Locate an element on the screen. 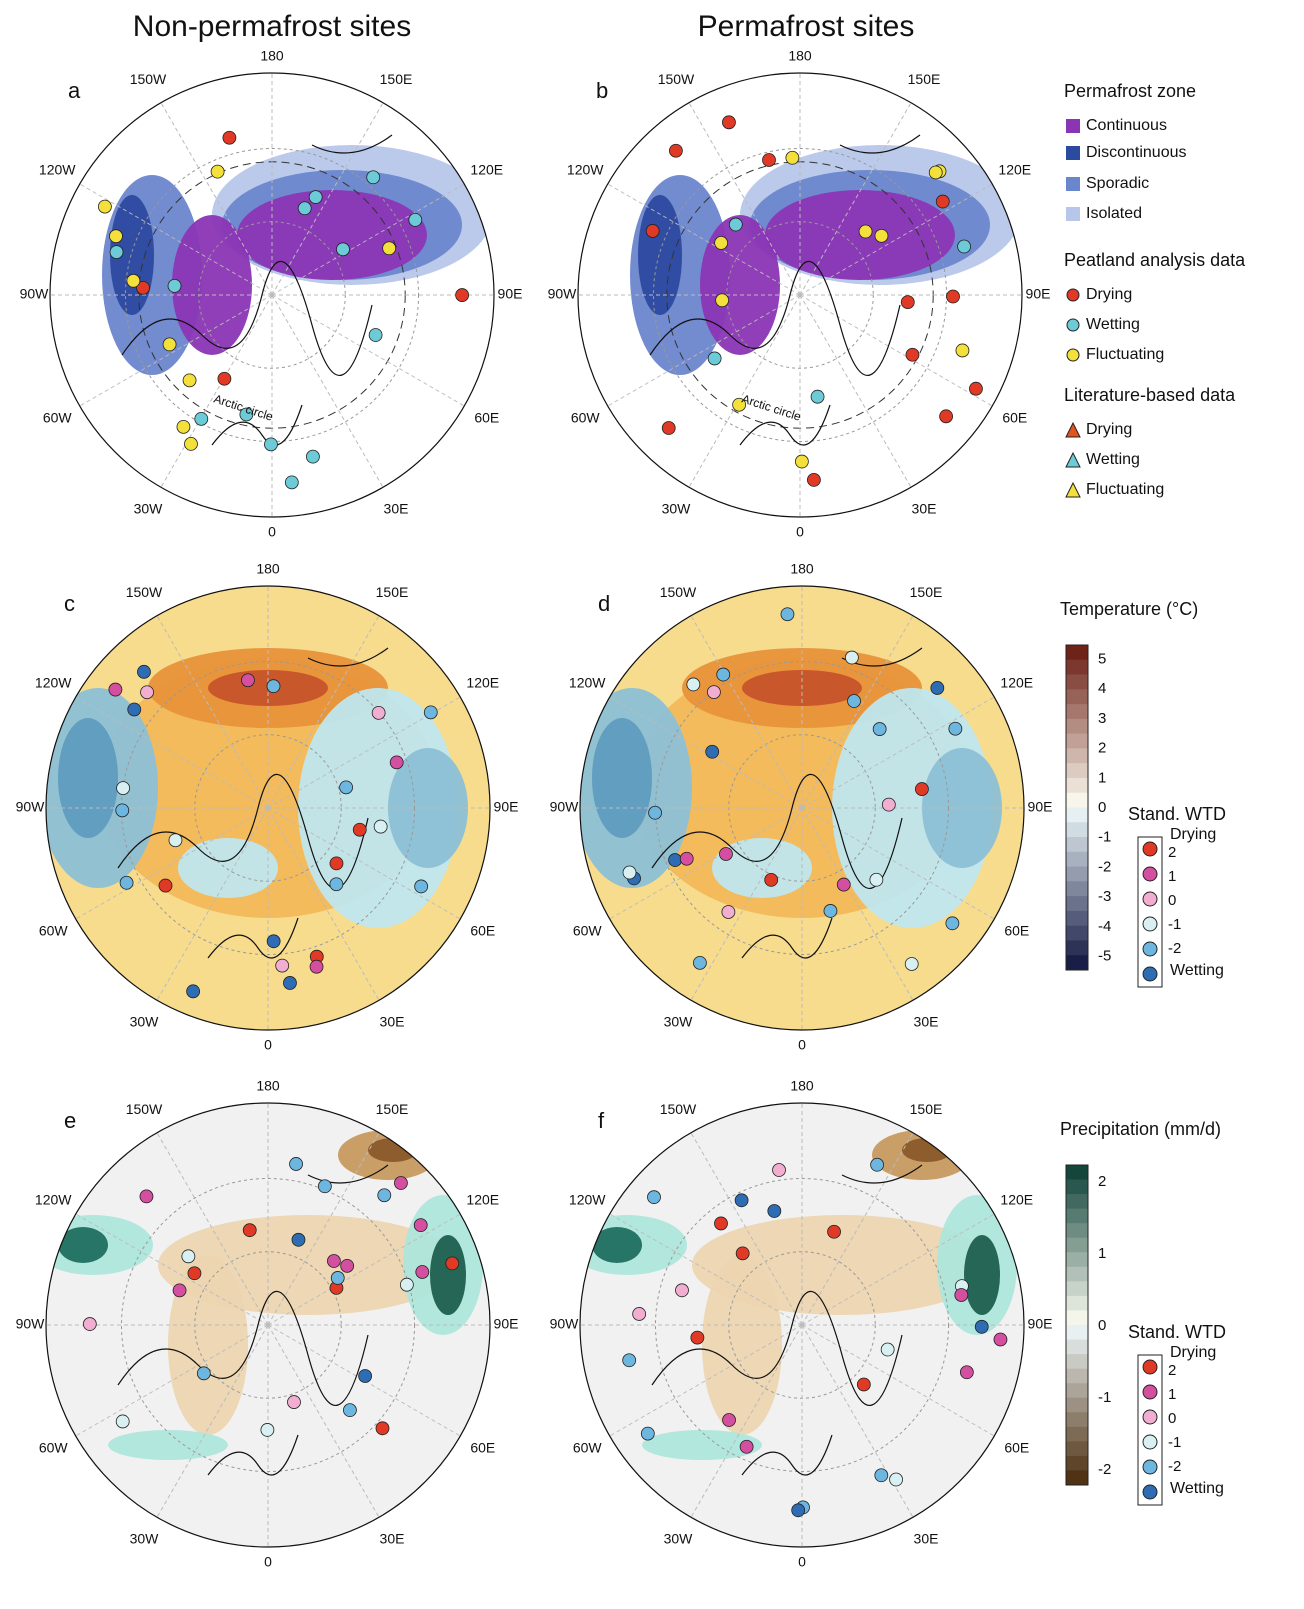 This screenshot has width=1304, height=1609. wtd-frame is located at coordinates (1150, 912).